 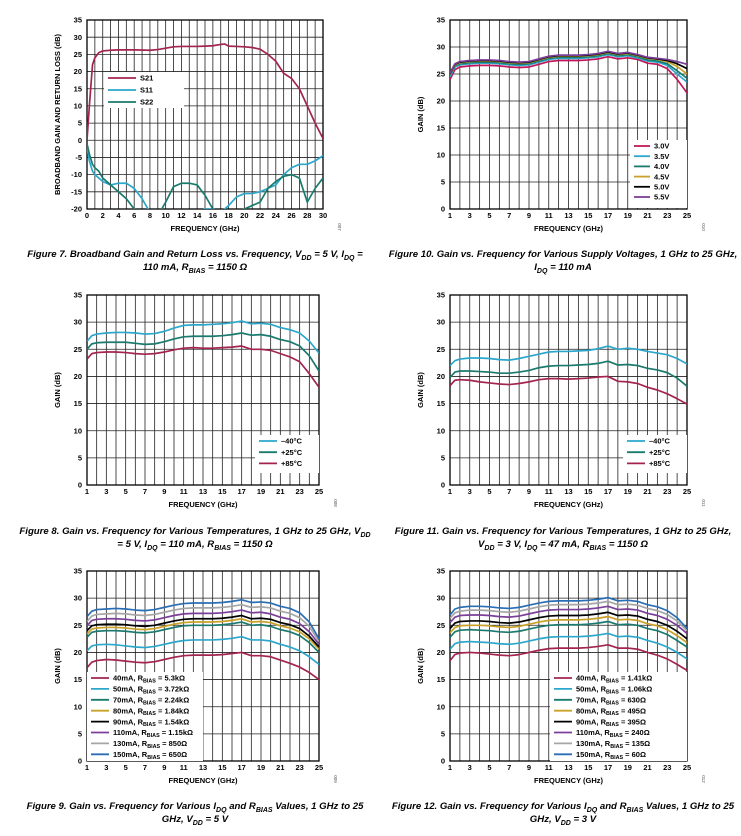 I want to click on x-tick-label: 0, so click(x=87, y=215).